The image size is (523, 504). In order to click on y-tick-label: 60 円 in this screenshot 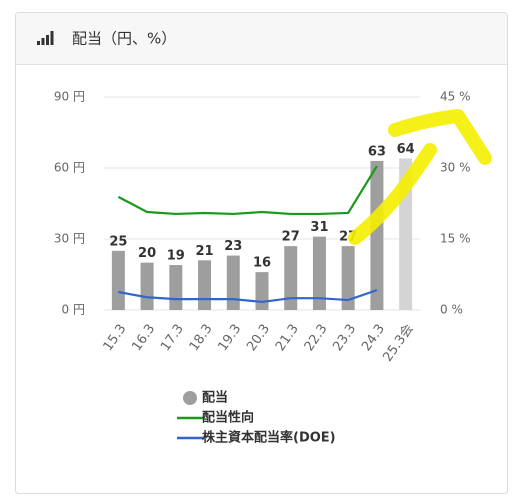, I will do `click(69, 168)`.